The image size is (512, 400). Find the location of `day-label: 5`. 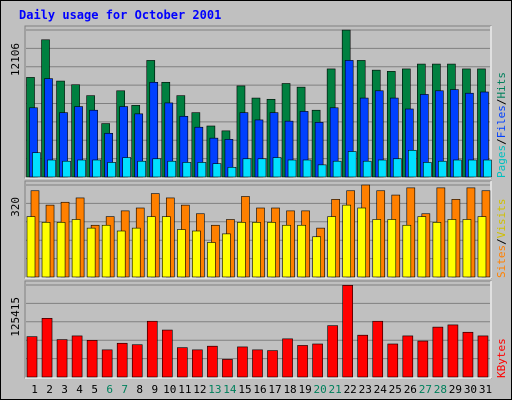

day-label: 5 is located at coordinates (94, 389).